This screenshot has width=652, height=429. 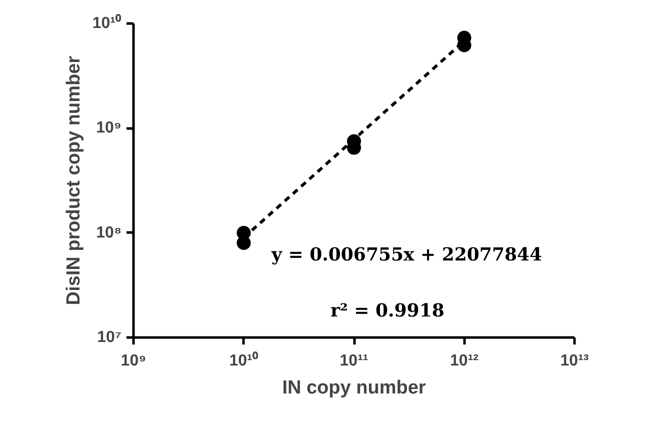 What do you see at coordinates (109, 233) in the screenshot?
I see `y-tick-label: 10⁸` at bounding box center [109, 233].